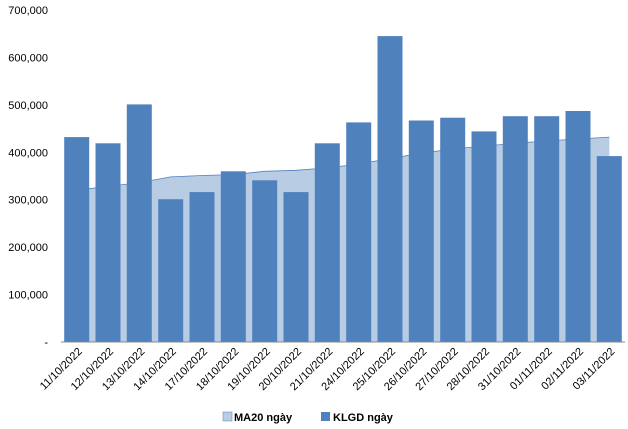  I want to click on y-tick-label: 200,000, so click(28, 248).